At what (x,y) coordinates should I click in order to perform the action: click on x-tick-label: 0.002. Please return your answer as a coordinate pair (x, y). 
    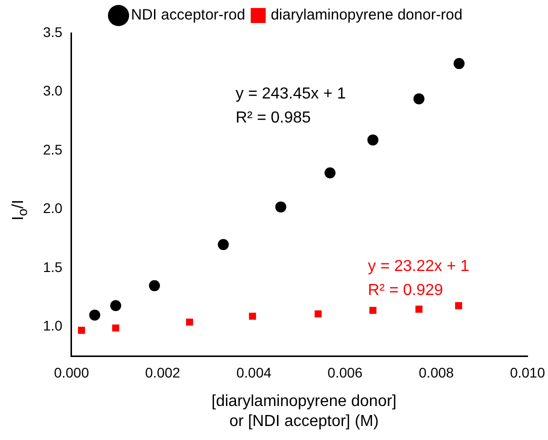
    Looking at the image, I should click on (162, 372).